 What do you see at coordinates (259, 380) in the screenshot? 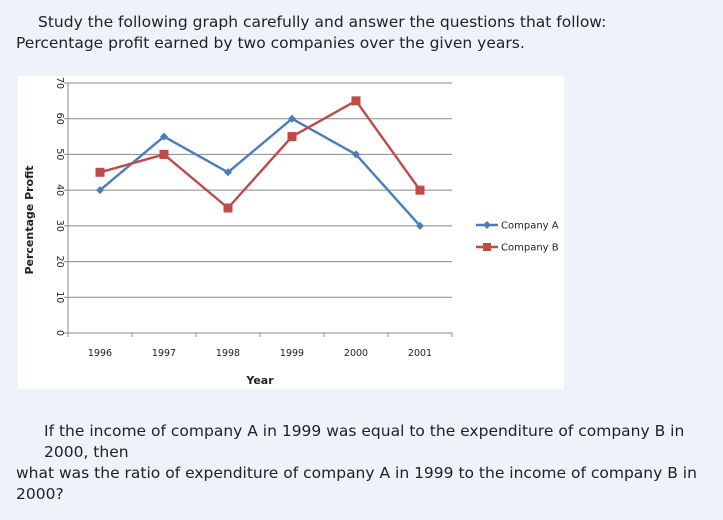
I see `x-axis-label: Year` at bounding box center [259, 380].